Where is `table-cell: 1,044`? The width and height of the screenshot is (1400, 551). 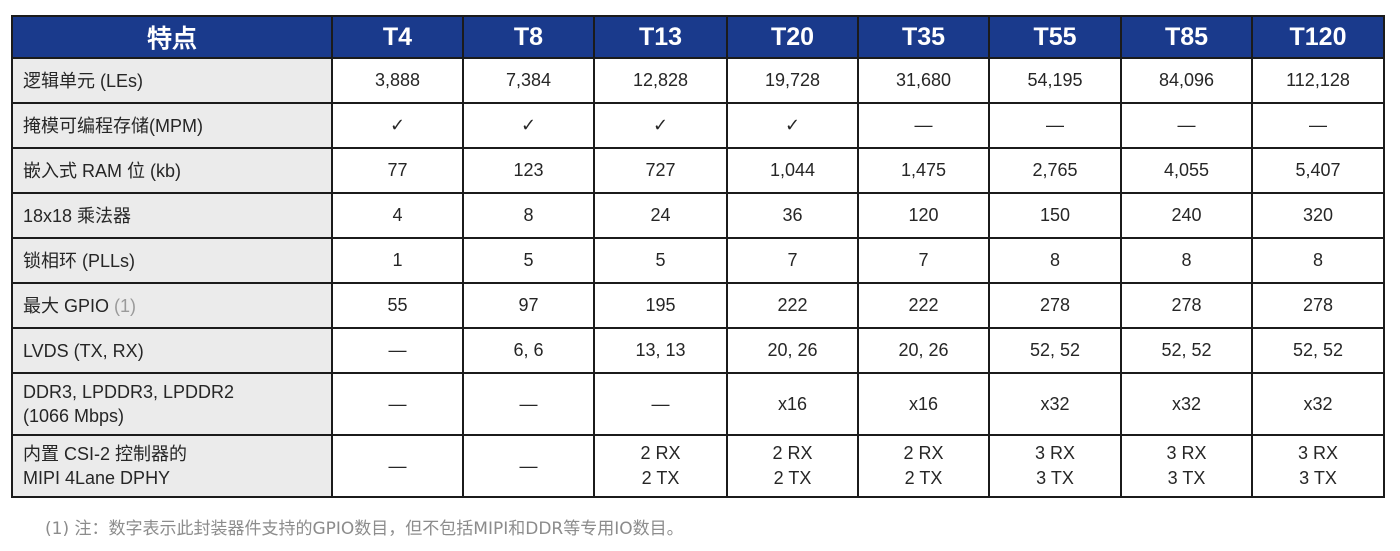
table-cell: 1,044 is located at coordinates (792, 170).